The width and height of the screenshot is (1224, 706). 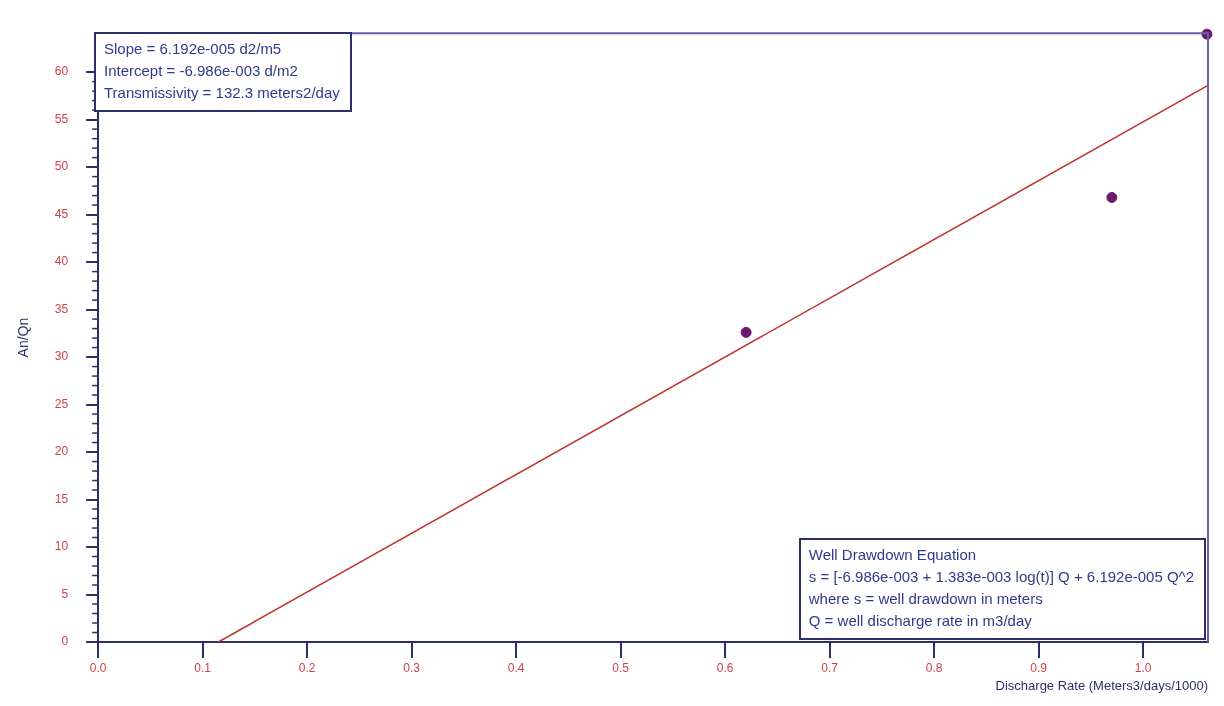 I want to click on y-tick-label: 45, so click(x=61, y=213).